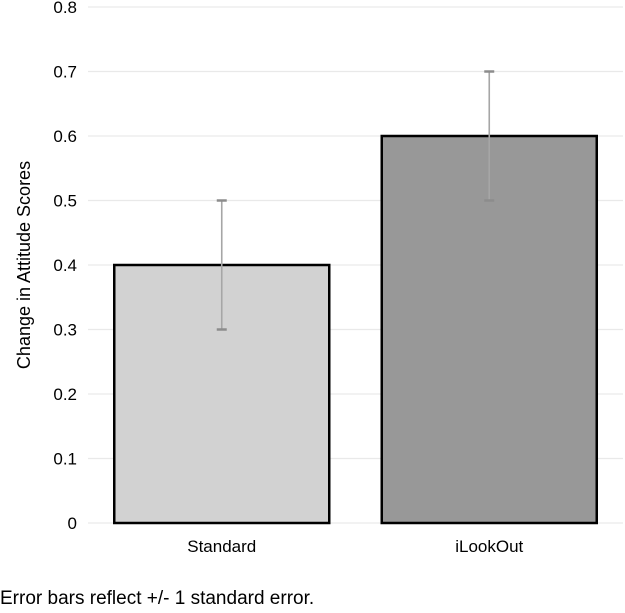  What do you see at coordinates (221, 546) in the screenshot?
I see `x-tick-label: Standard` at bounding box center [221, 546].